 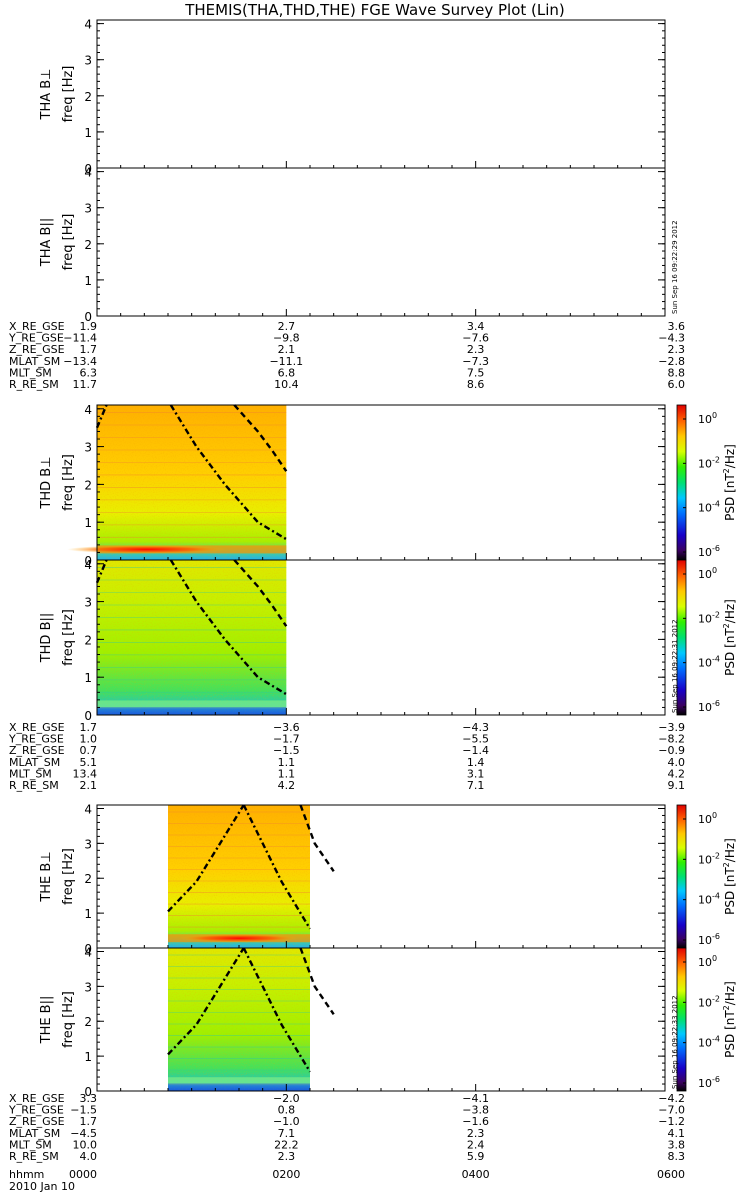 I want to click on low-freq-band, so click(x=192, y=704).